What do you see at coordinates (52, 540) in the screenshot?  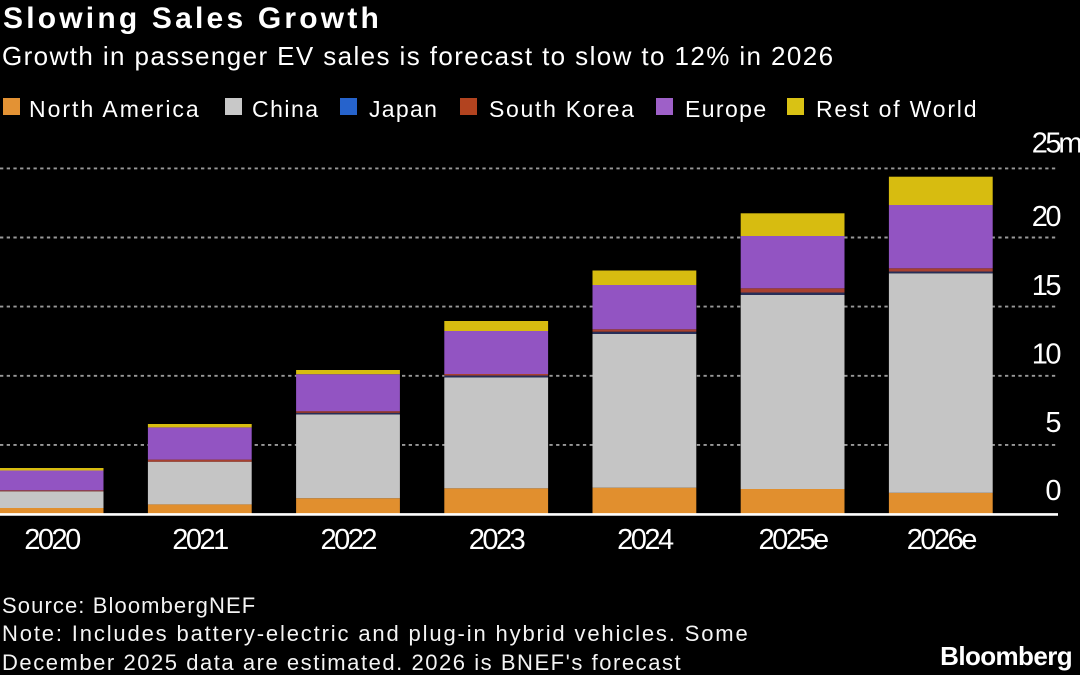 I see `svg-text: 2020` at bounding box center [52, 540].